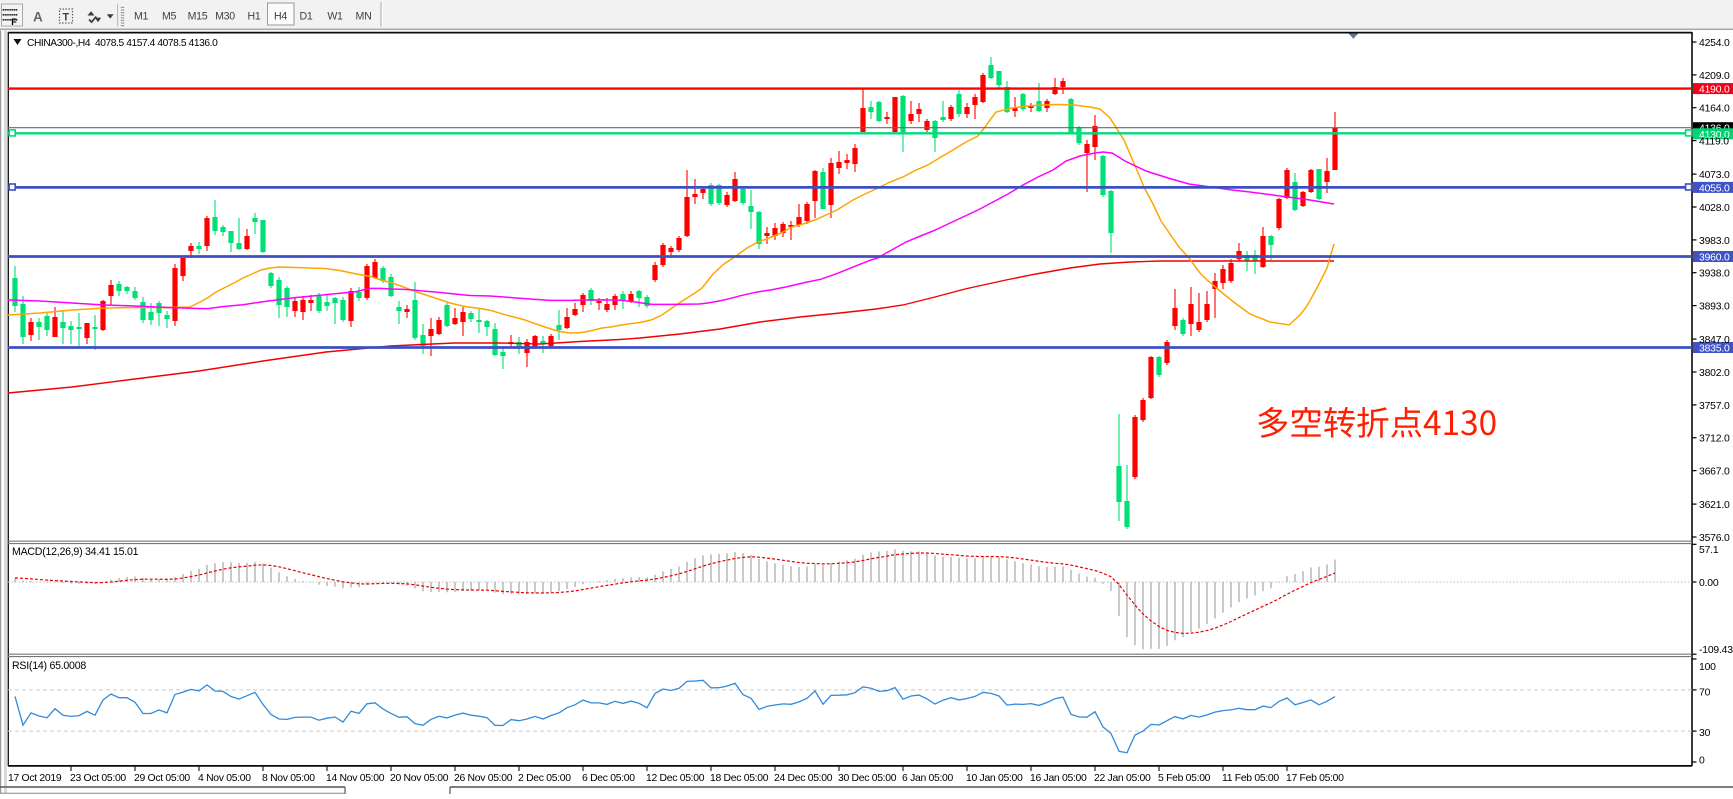 Image resolution: width=1733 pixels, height=799 pixels. I want to click on svg-text: 4028.0, so click(1714, 208).